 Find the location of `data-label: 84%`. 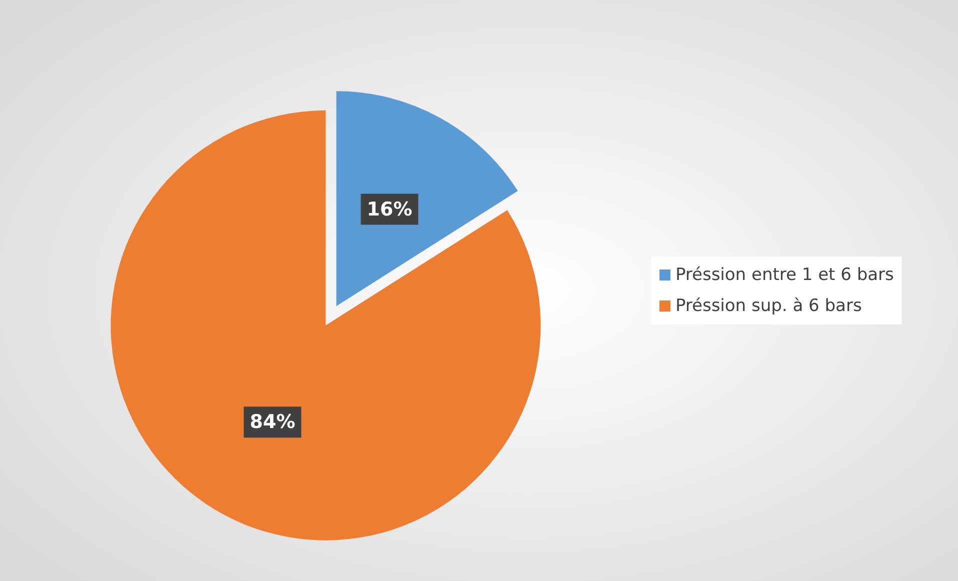

data-label: 84% is located at coordinates (273, 422).